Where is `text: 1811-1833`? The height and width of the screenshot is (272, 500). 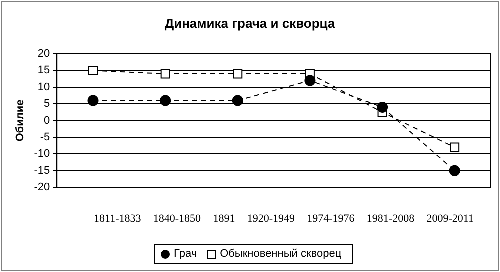 text: 1811-1833 is located at coordinates (118, 219).